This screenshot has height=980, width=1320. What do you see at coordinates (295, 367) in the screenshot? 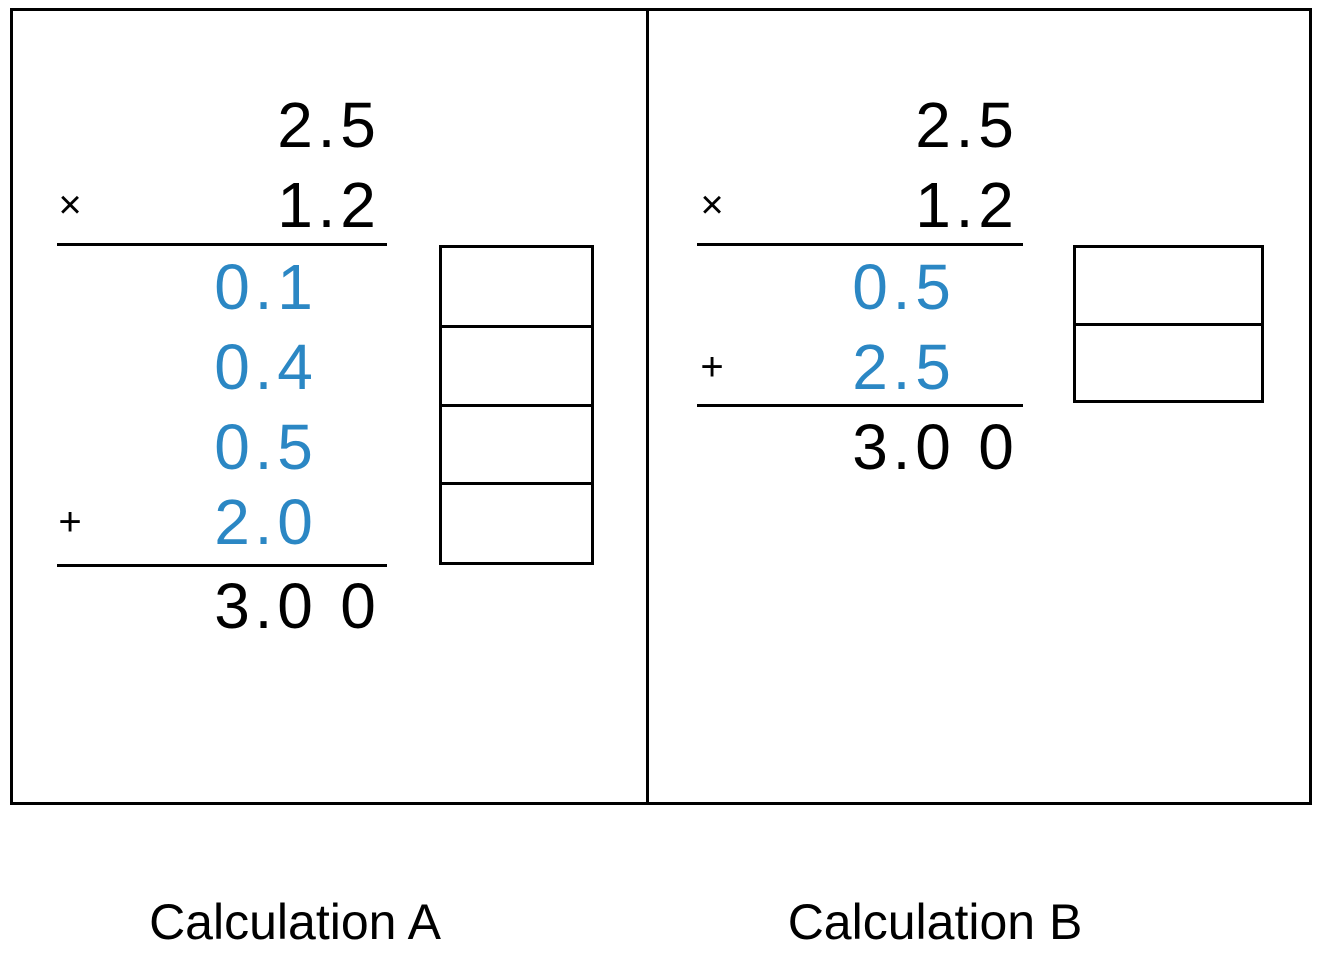
I see `digit-cell: 4` at bounding box center [295, 367].